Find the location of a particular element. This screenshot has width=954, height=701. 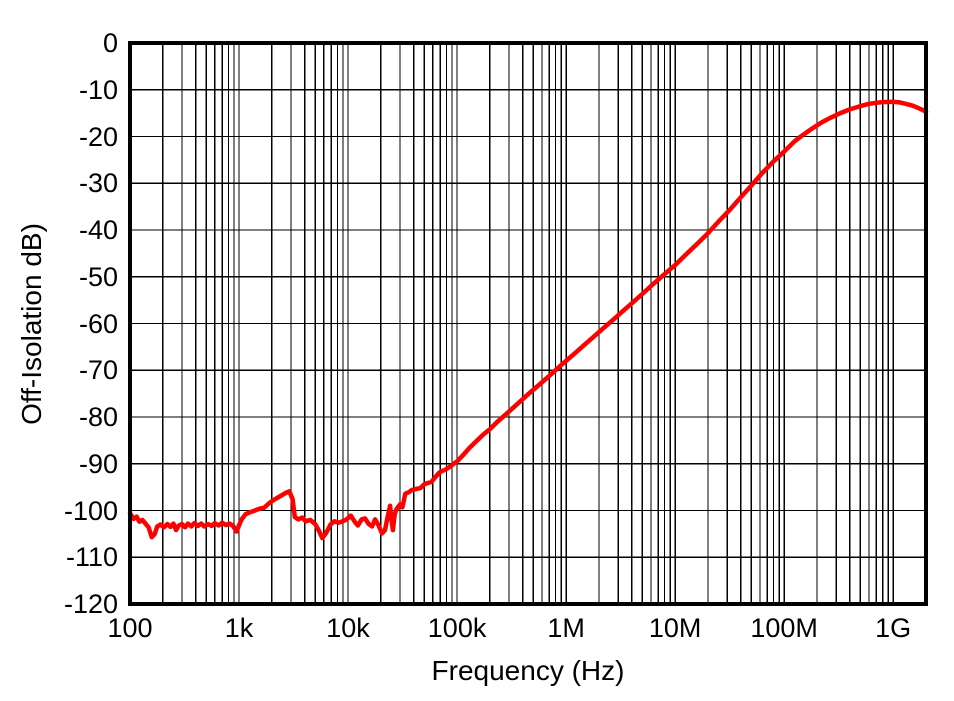

x-tick-label: 10k is located at coordinates (348, 628).